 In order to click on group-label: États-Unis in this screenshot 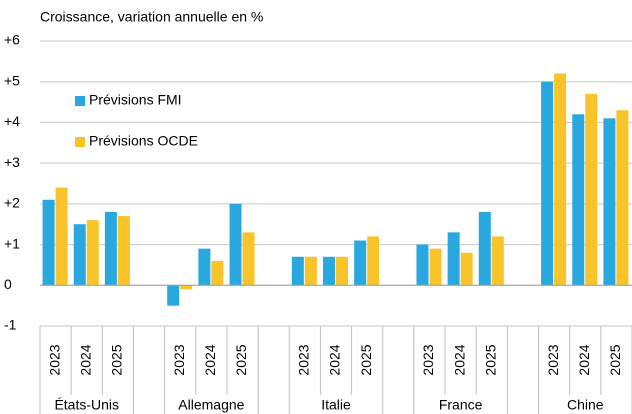, I will do `click(86, 405)`.